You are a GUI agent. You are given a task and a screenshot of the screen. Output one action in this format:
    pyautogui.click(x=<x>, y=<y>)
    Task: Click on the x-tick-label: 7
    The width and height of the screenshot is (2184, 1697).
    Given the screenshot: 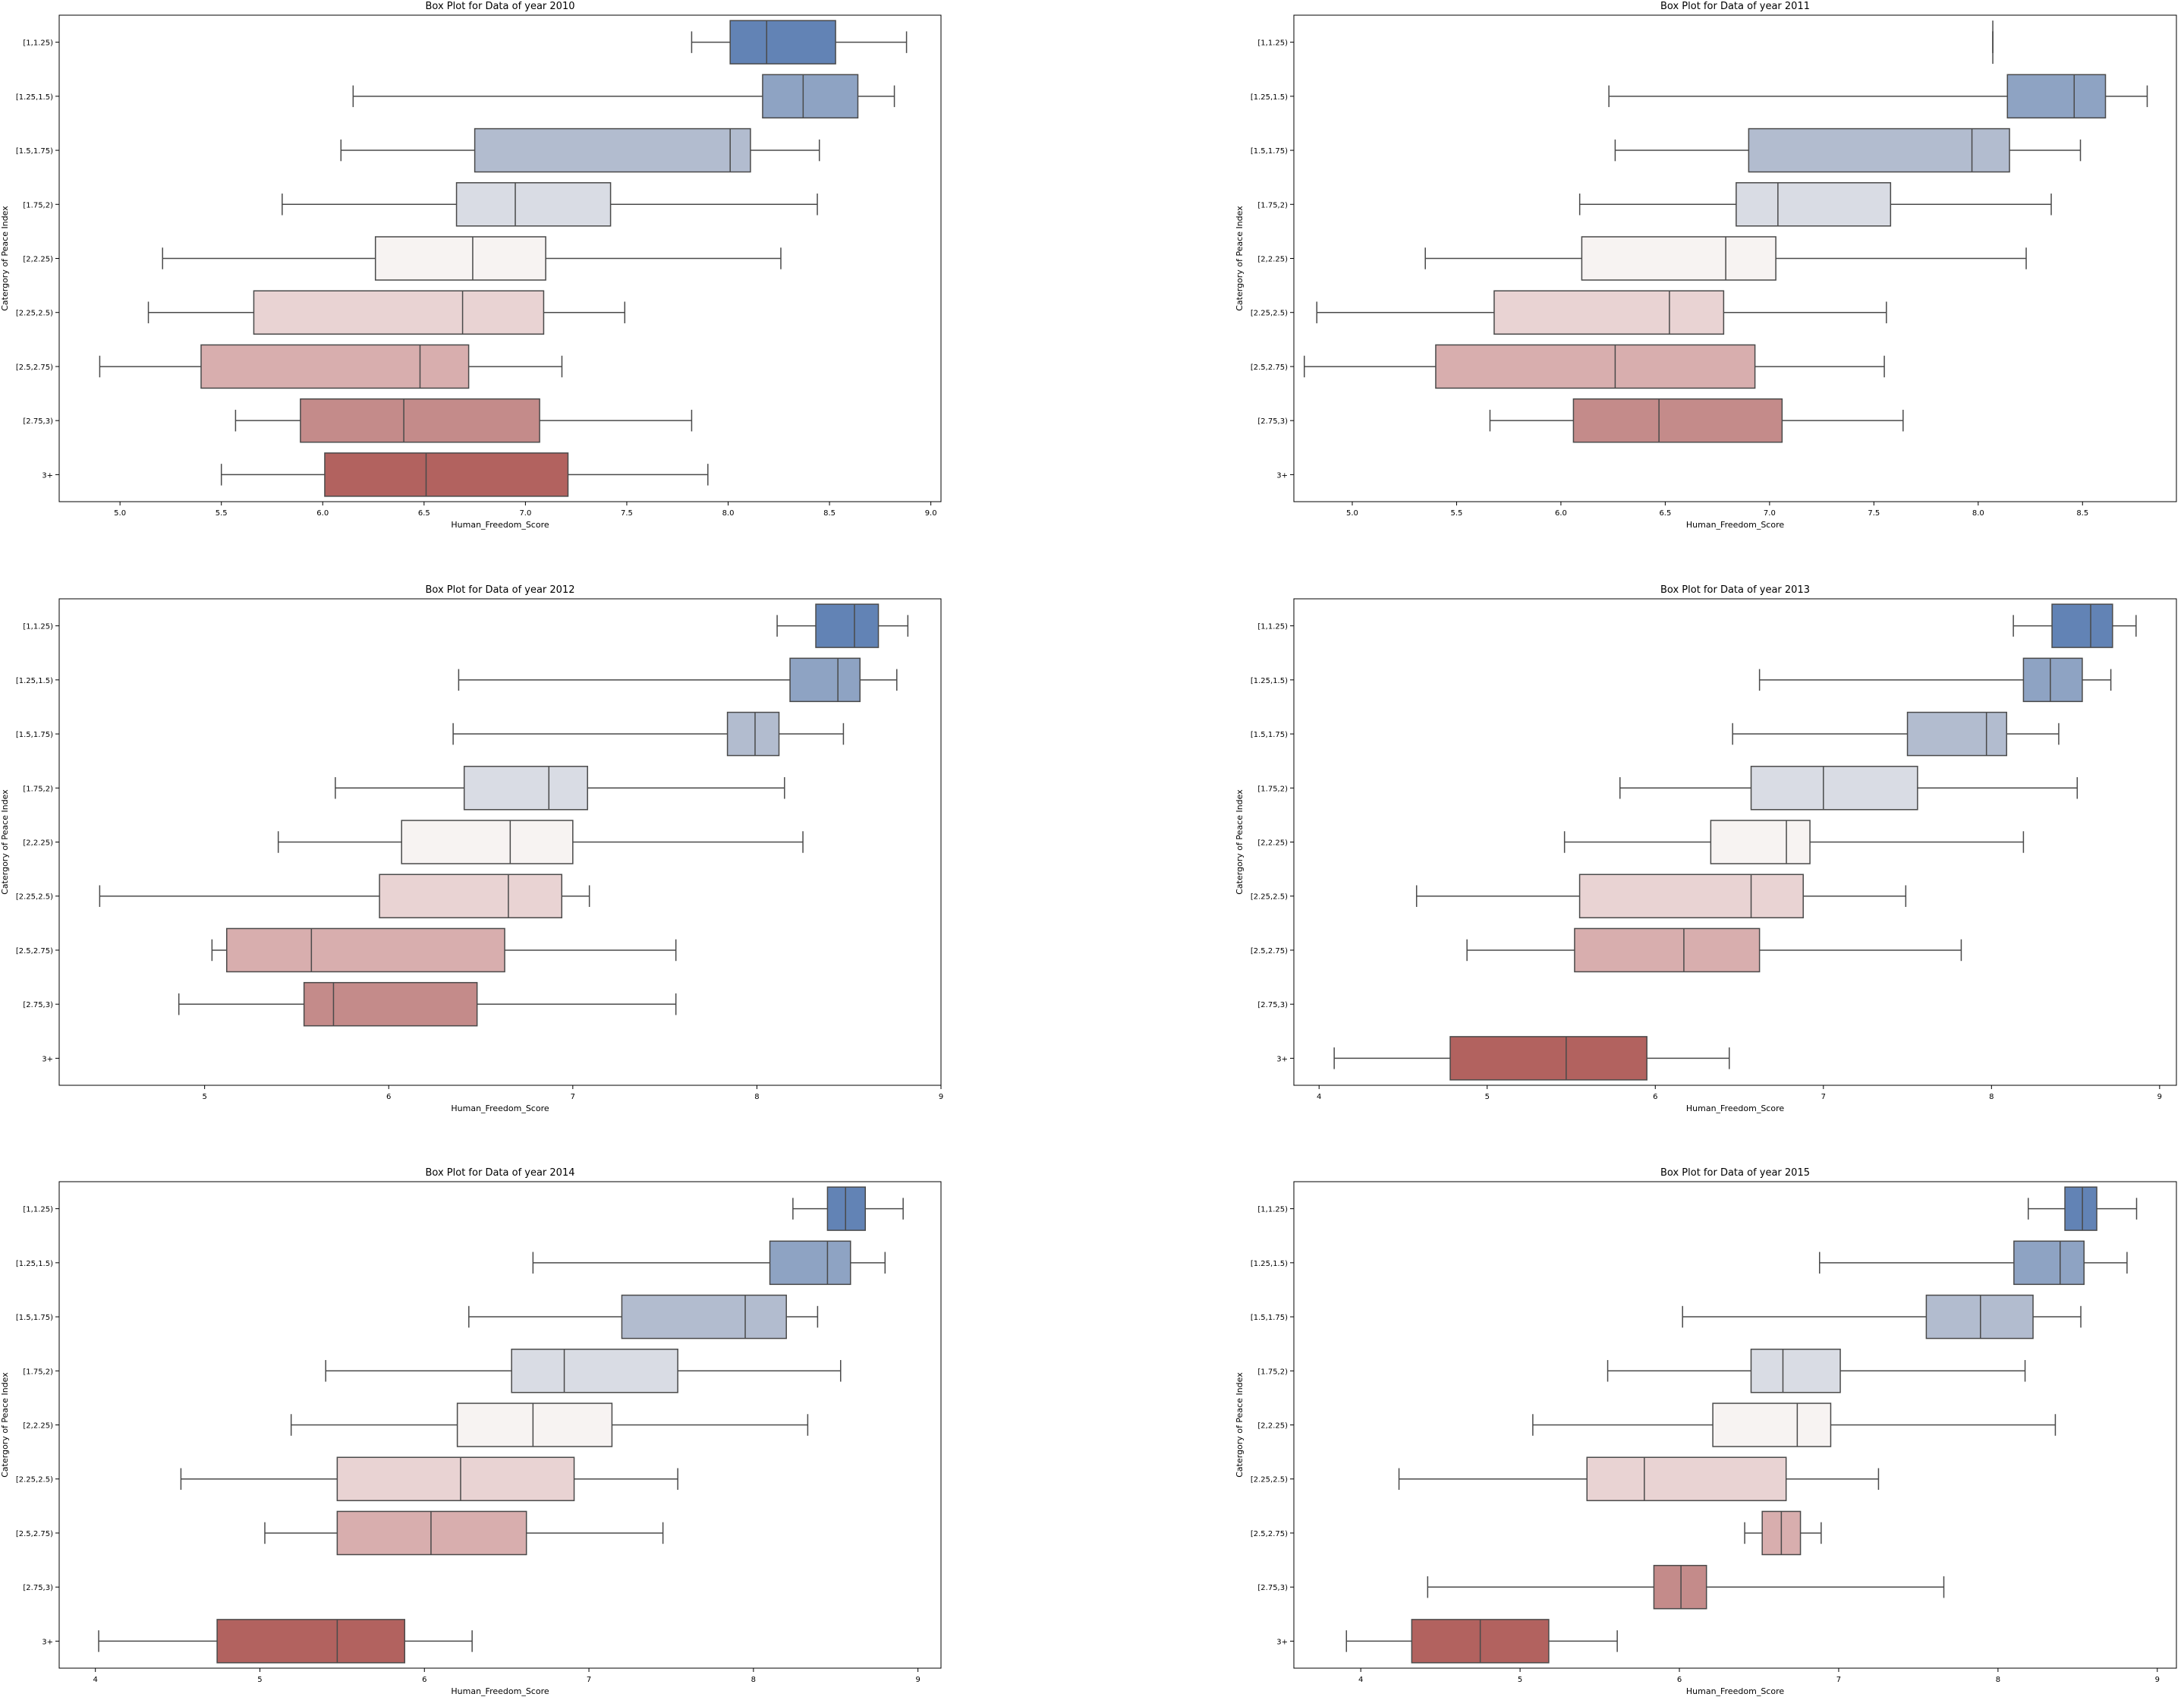 What is the action you would take?
    pyautogui.click(x=573, y=1097)
    